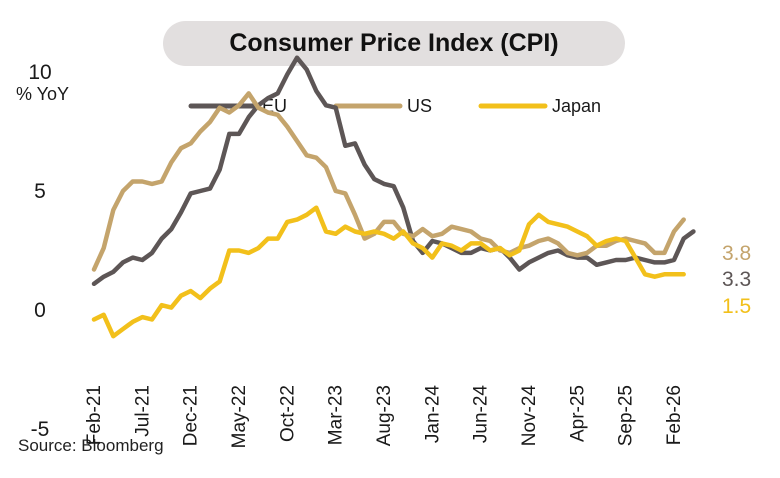  What do you see at coordinates (91, 445) in the screenshot?
I see `source-note: Source: Bloomberg` at bounding box center [91, 445].